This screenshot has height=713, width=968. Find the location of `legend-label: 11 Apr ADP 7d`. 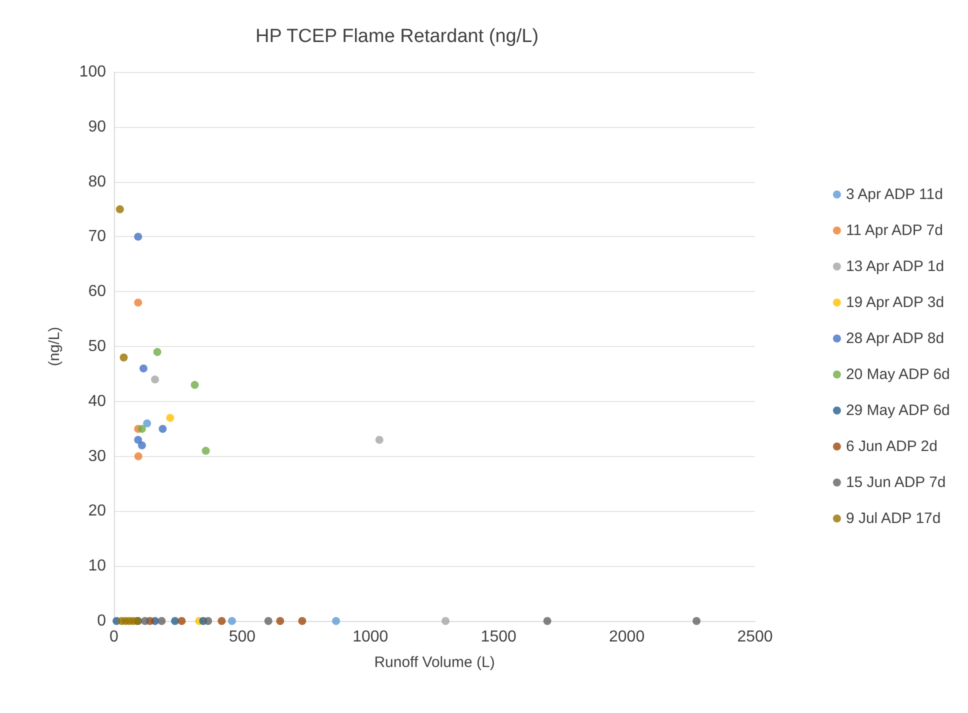

legend-label: 11 Apr ADP 7d is located at coordinates (894, 230).